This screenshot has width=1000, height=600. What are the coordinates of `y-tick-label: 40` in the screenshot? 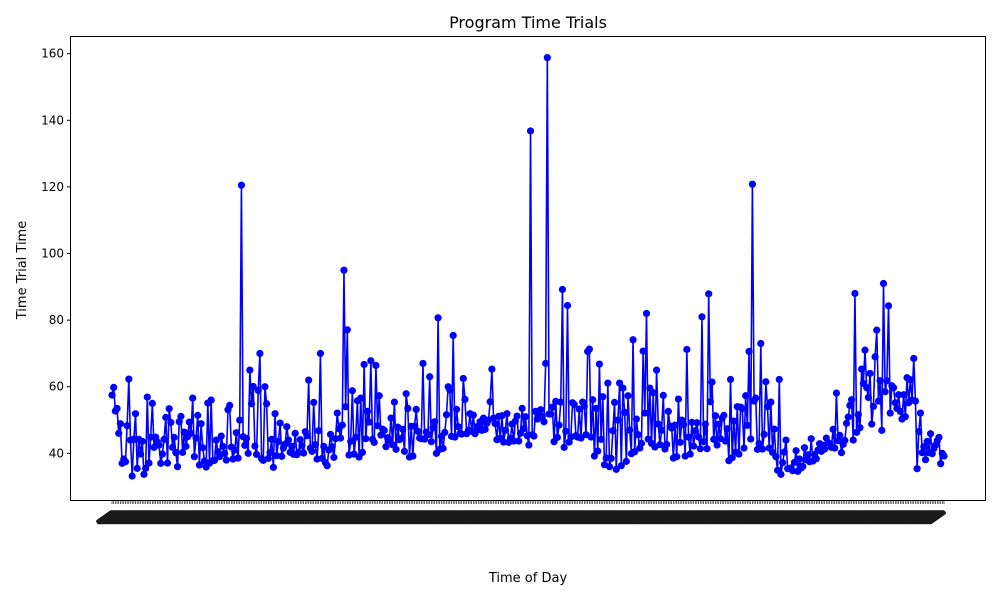 It's located at (56, 453).